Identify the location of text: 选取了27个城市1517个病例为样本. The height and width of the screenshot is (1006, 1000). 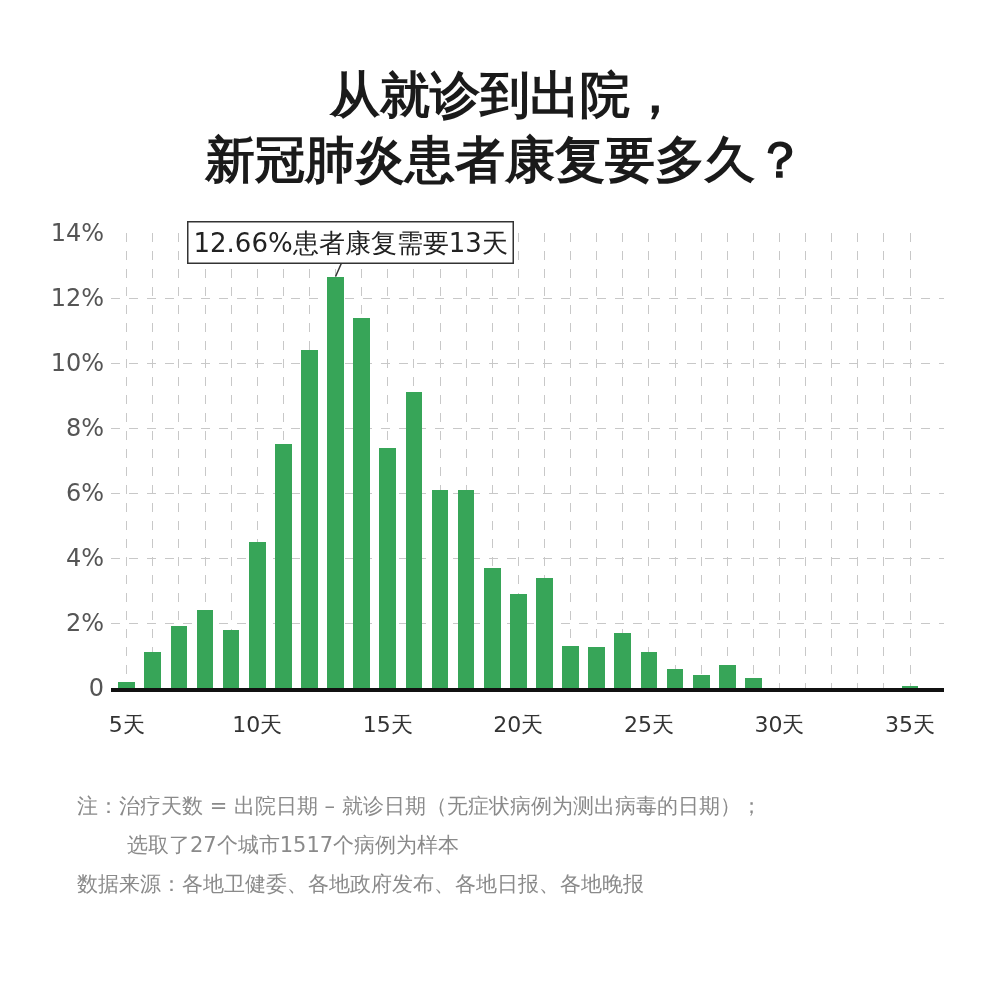
(293, 845).